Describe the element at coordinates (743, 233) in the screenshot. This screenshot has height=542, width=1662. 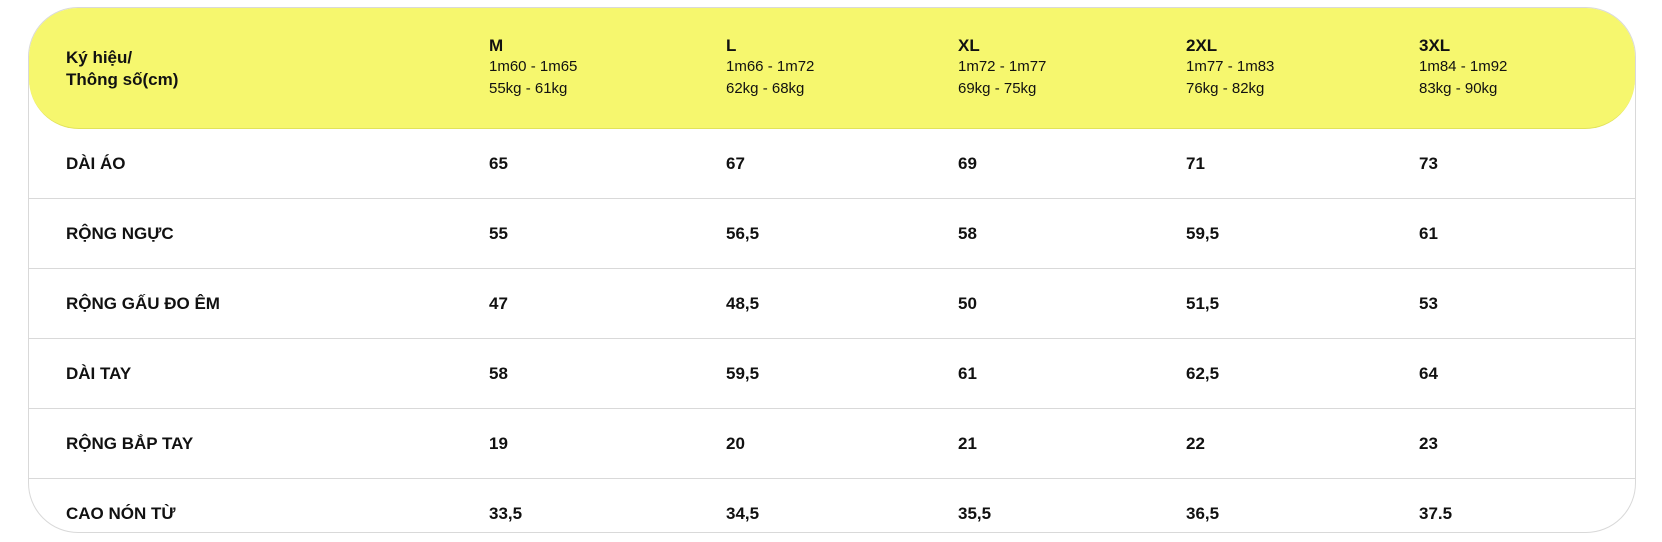
I see `cell-value: 56,5` at that location.